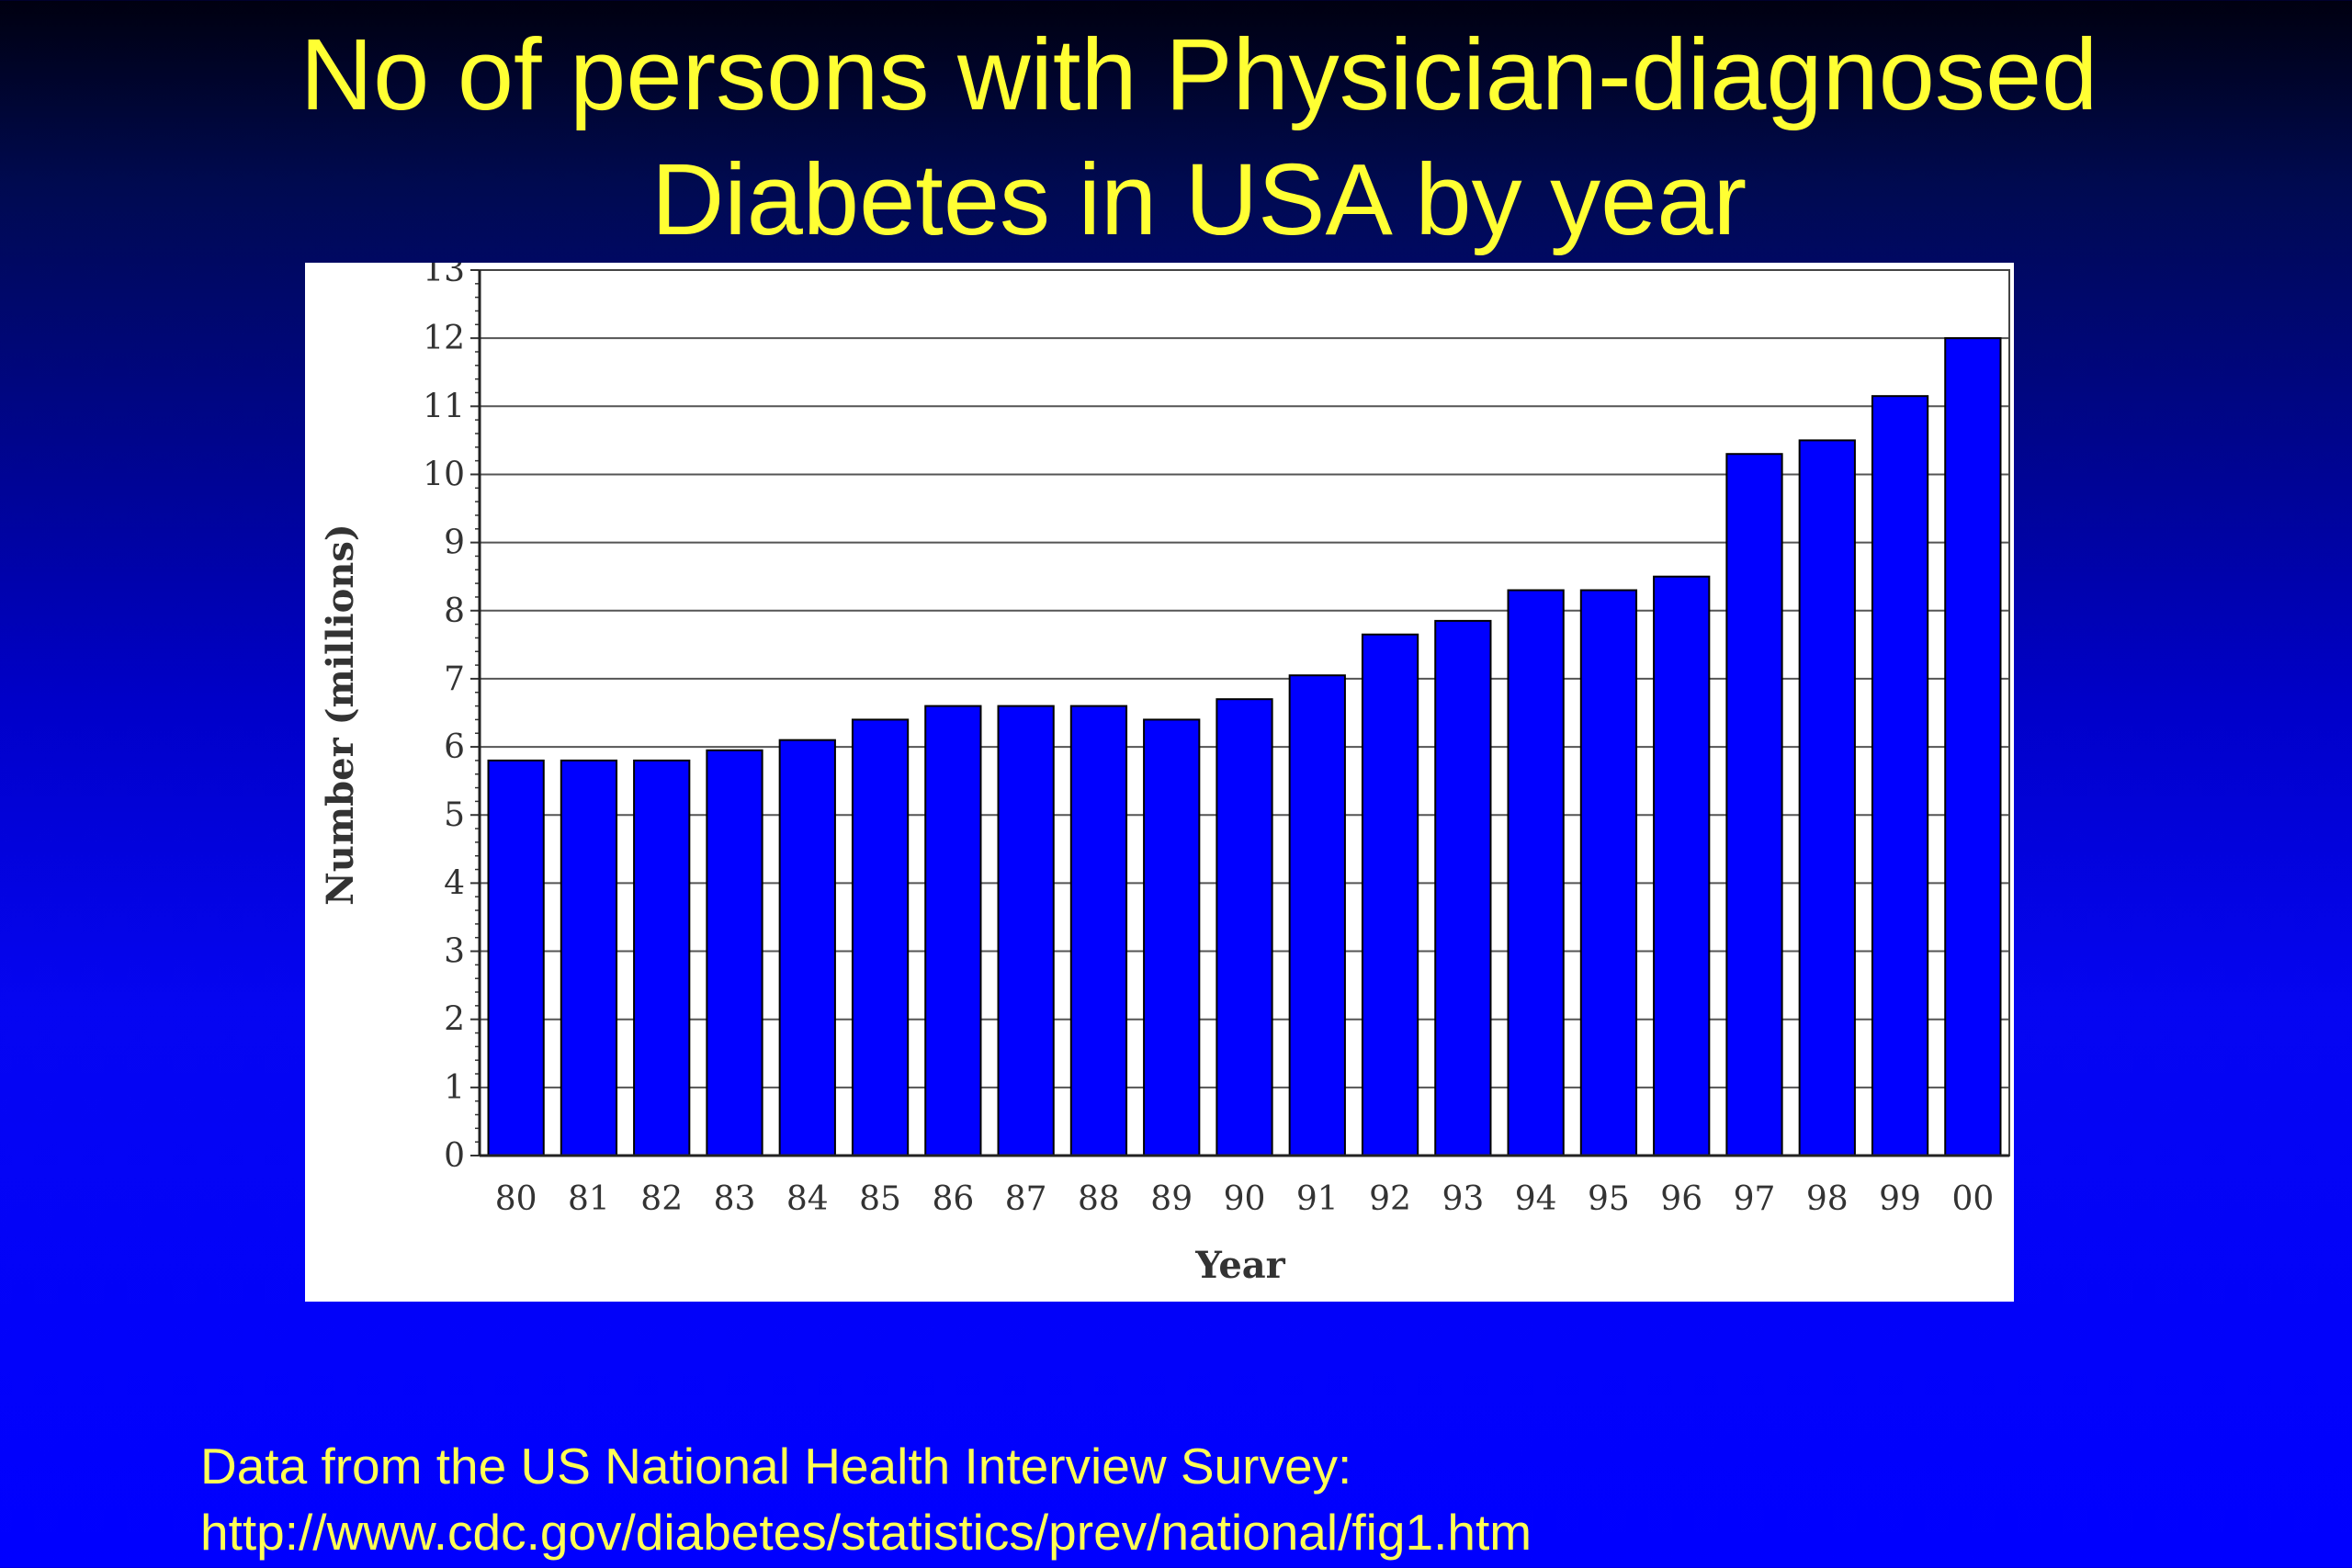  I want to click on y-tick-label: 2, so click(455, 1020).